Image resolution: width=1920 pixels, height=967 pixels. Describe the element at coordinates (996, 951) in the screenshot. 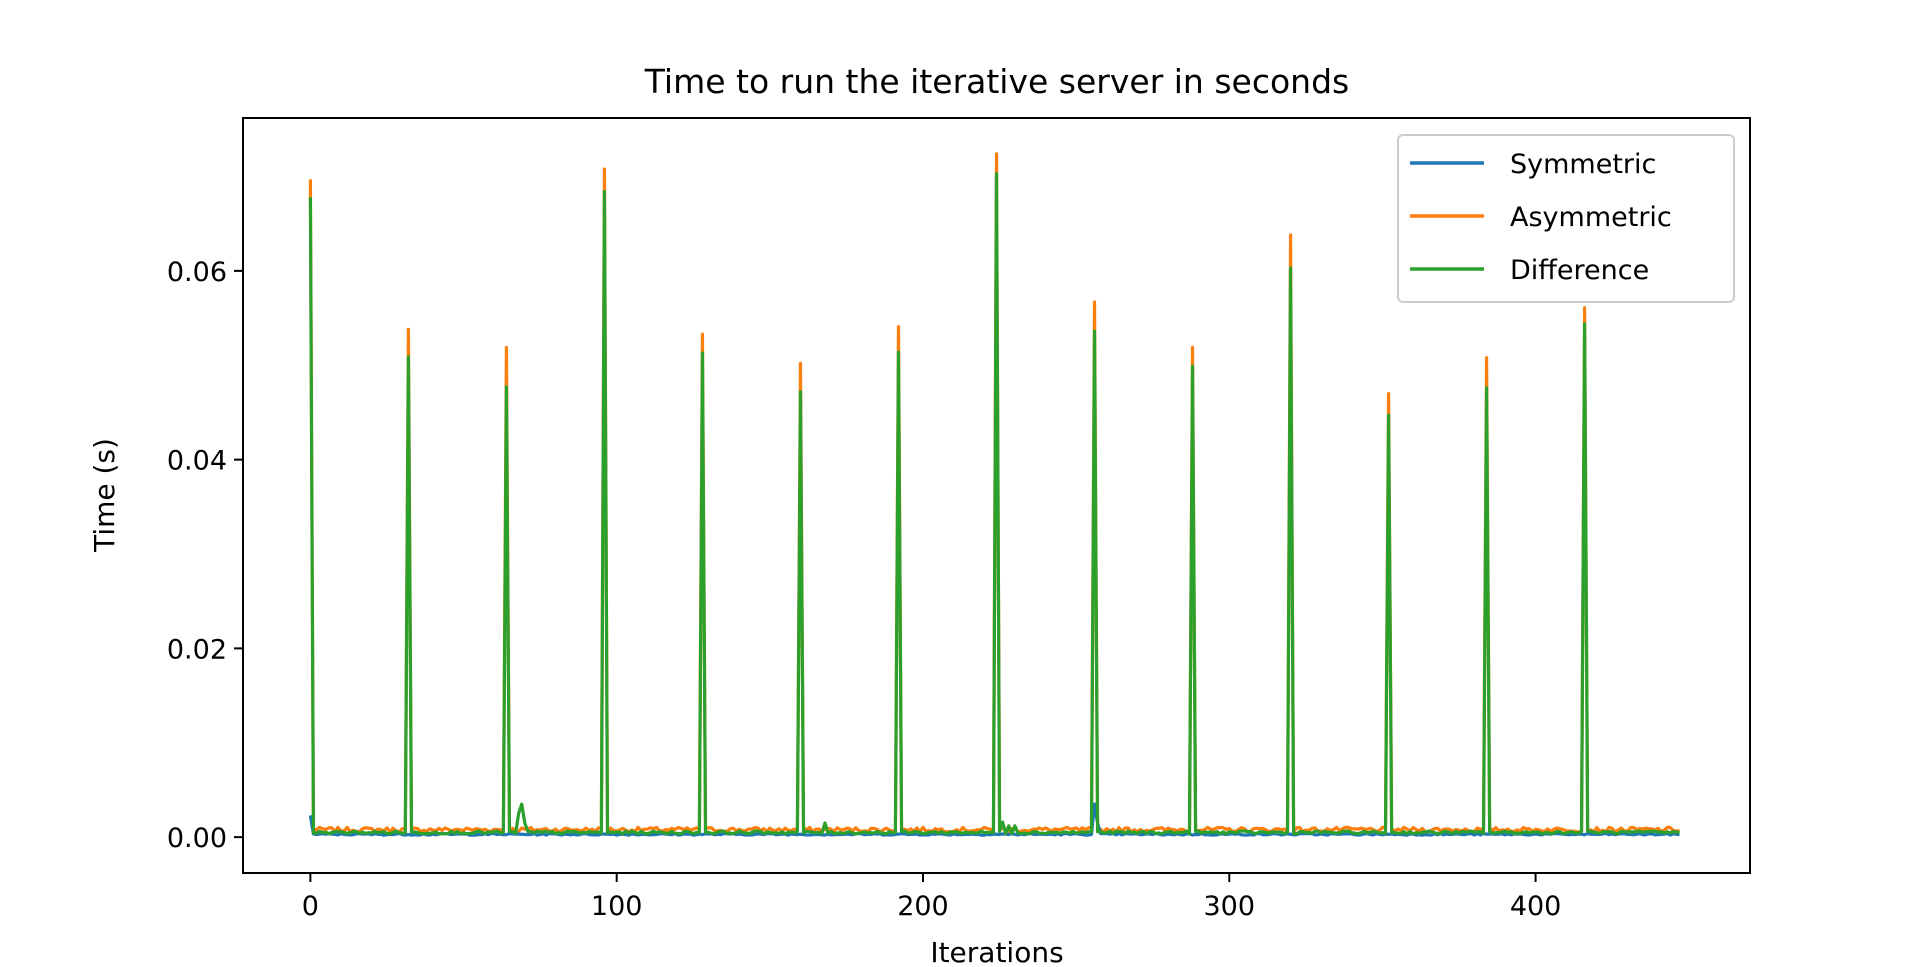

I see `x-axis-label: Iterations` at that location.